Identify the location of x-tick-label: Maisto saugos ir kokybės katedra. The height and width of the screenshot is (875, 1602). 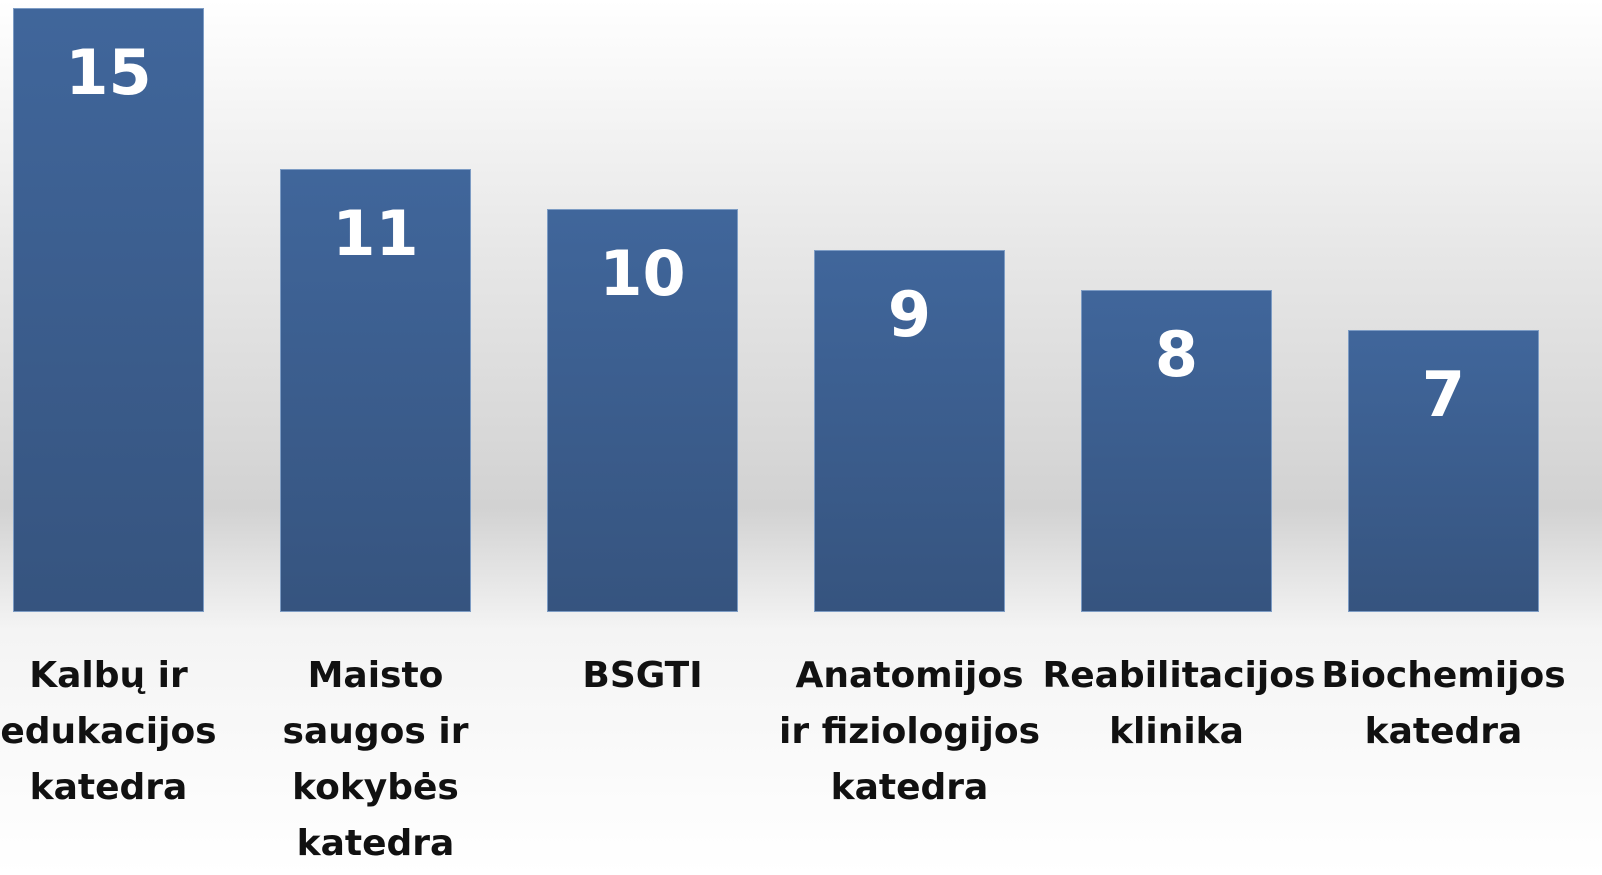
(375, 759).